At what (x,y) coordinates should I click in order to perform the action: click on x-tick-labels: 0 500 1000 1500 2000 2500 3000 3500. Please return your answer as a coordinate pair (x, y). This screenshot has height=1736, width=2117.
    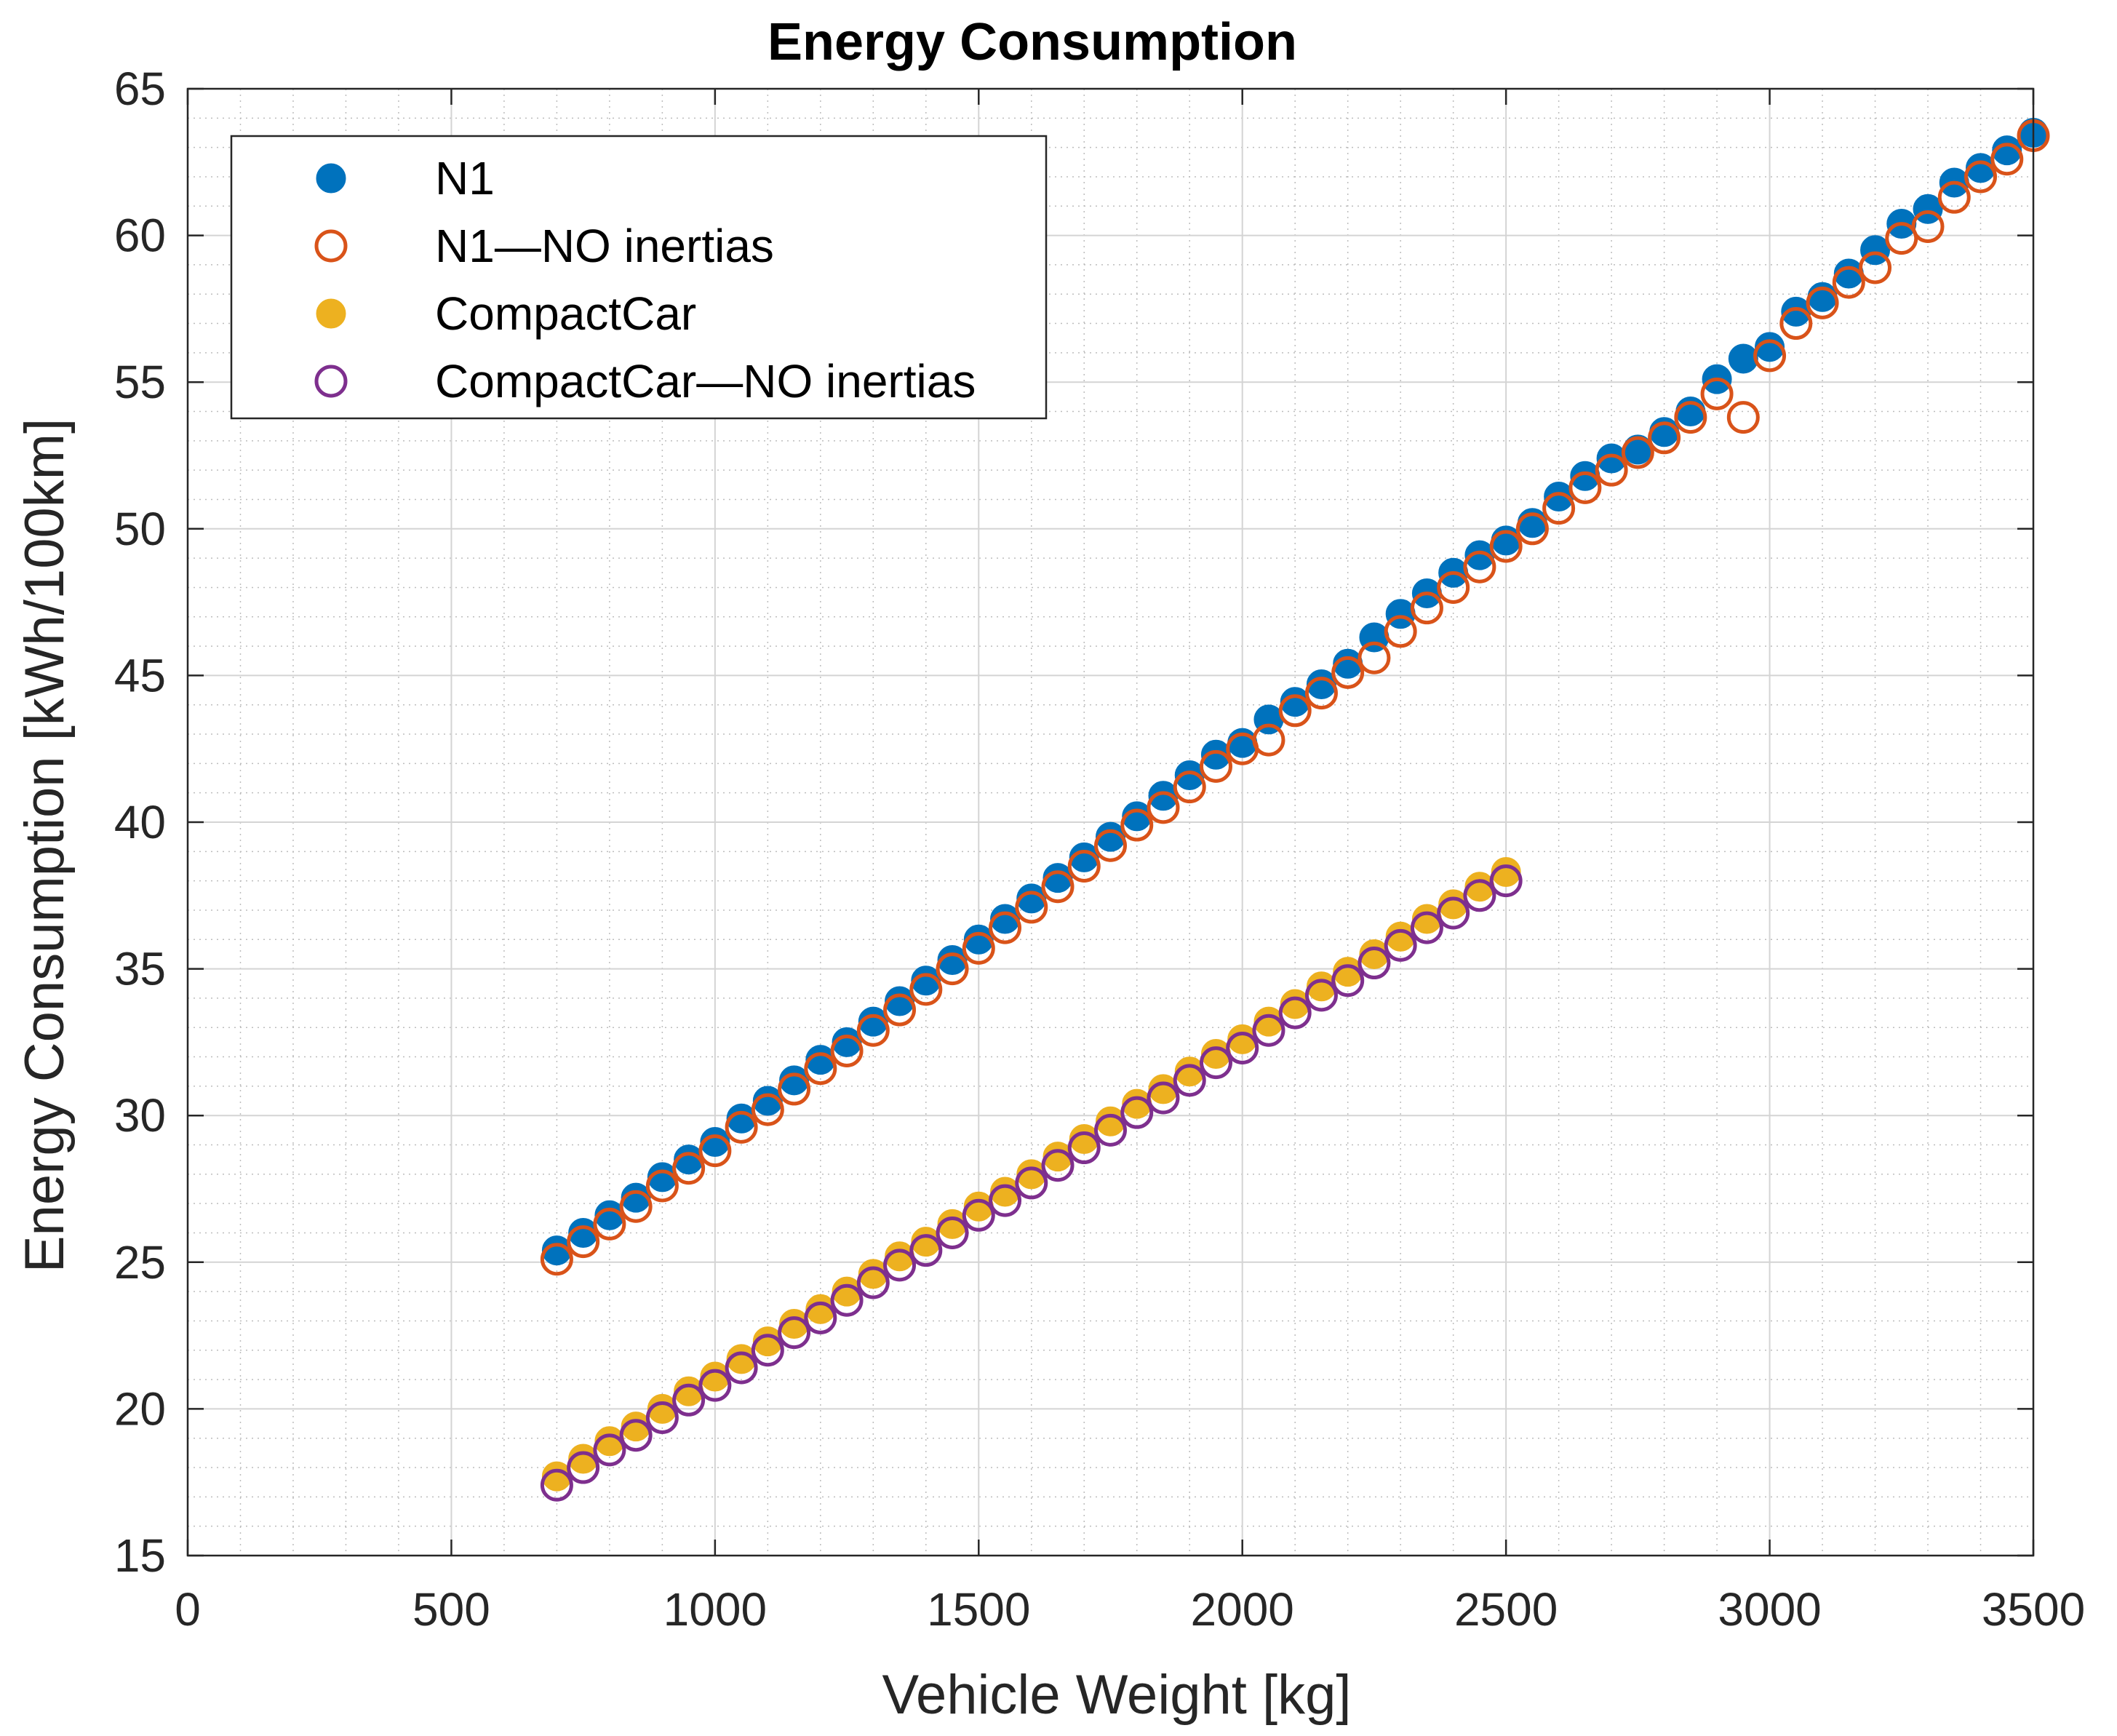
    Looking at the image, I should click on (1130, 1609).